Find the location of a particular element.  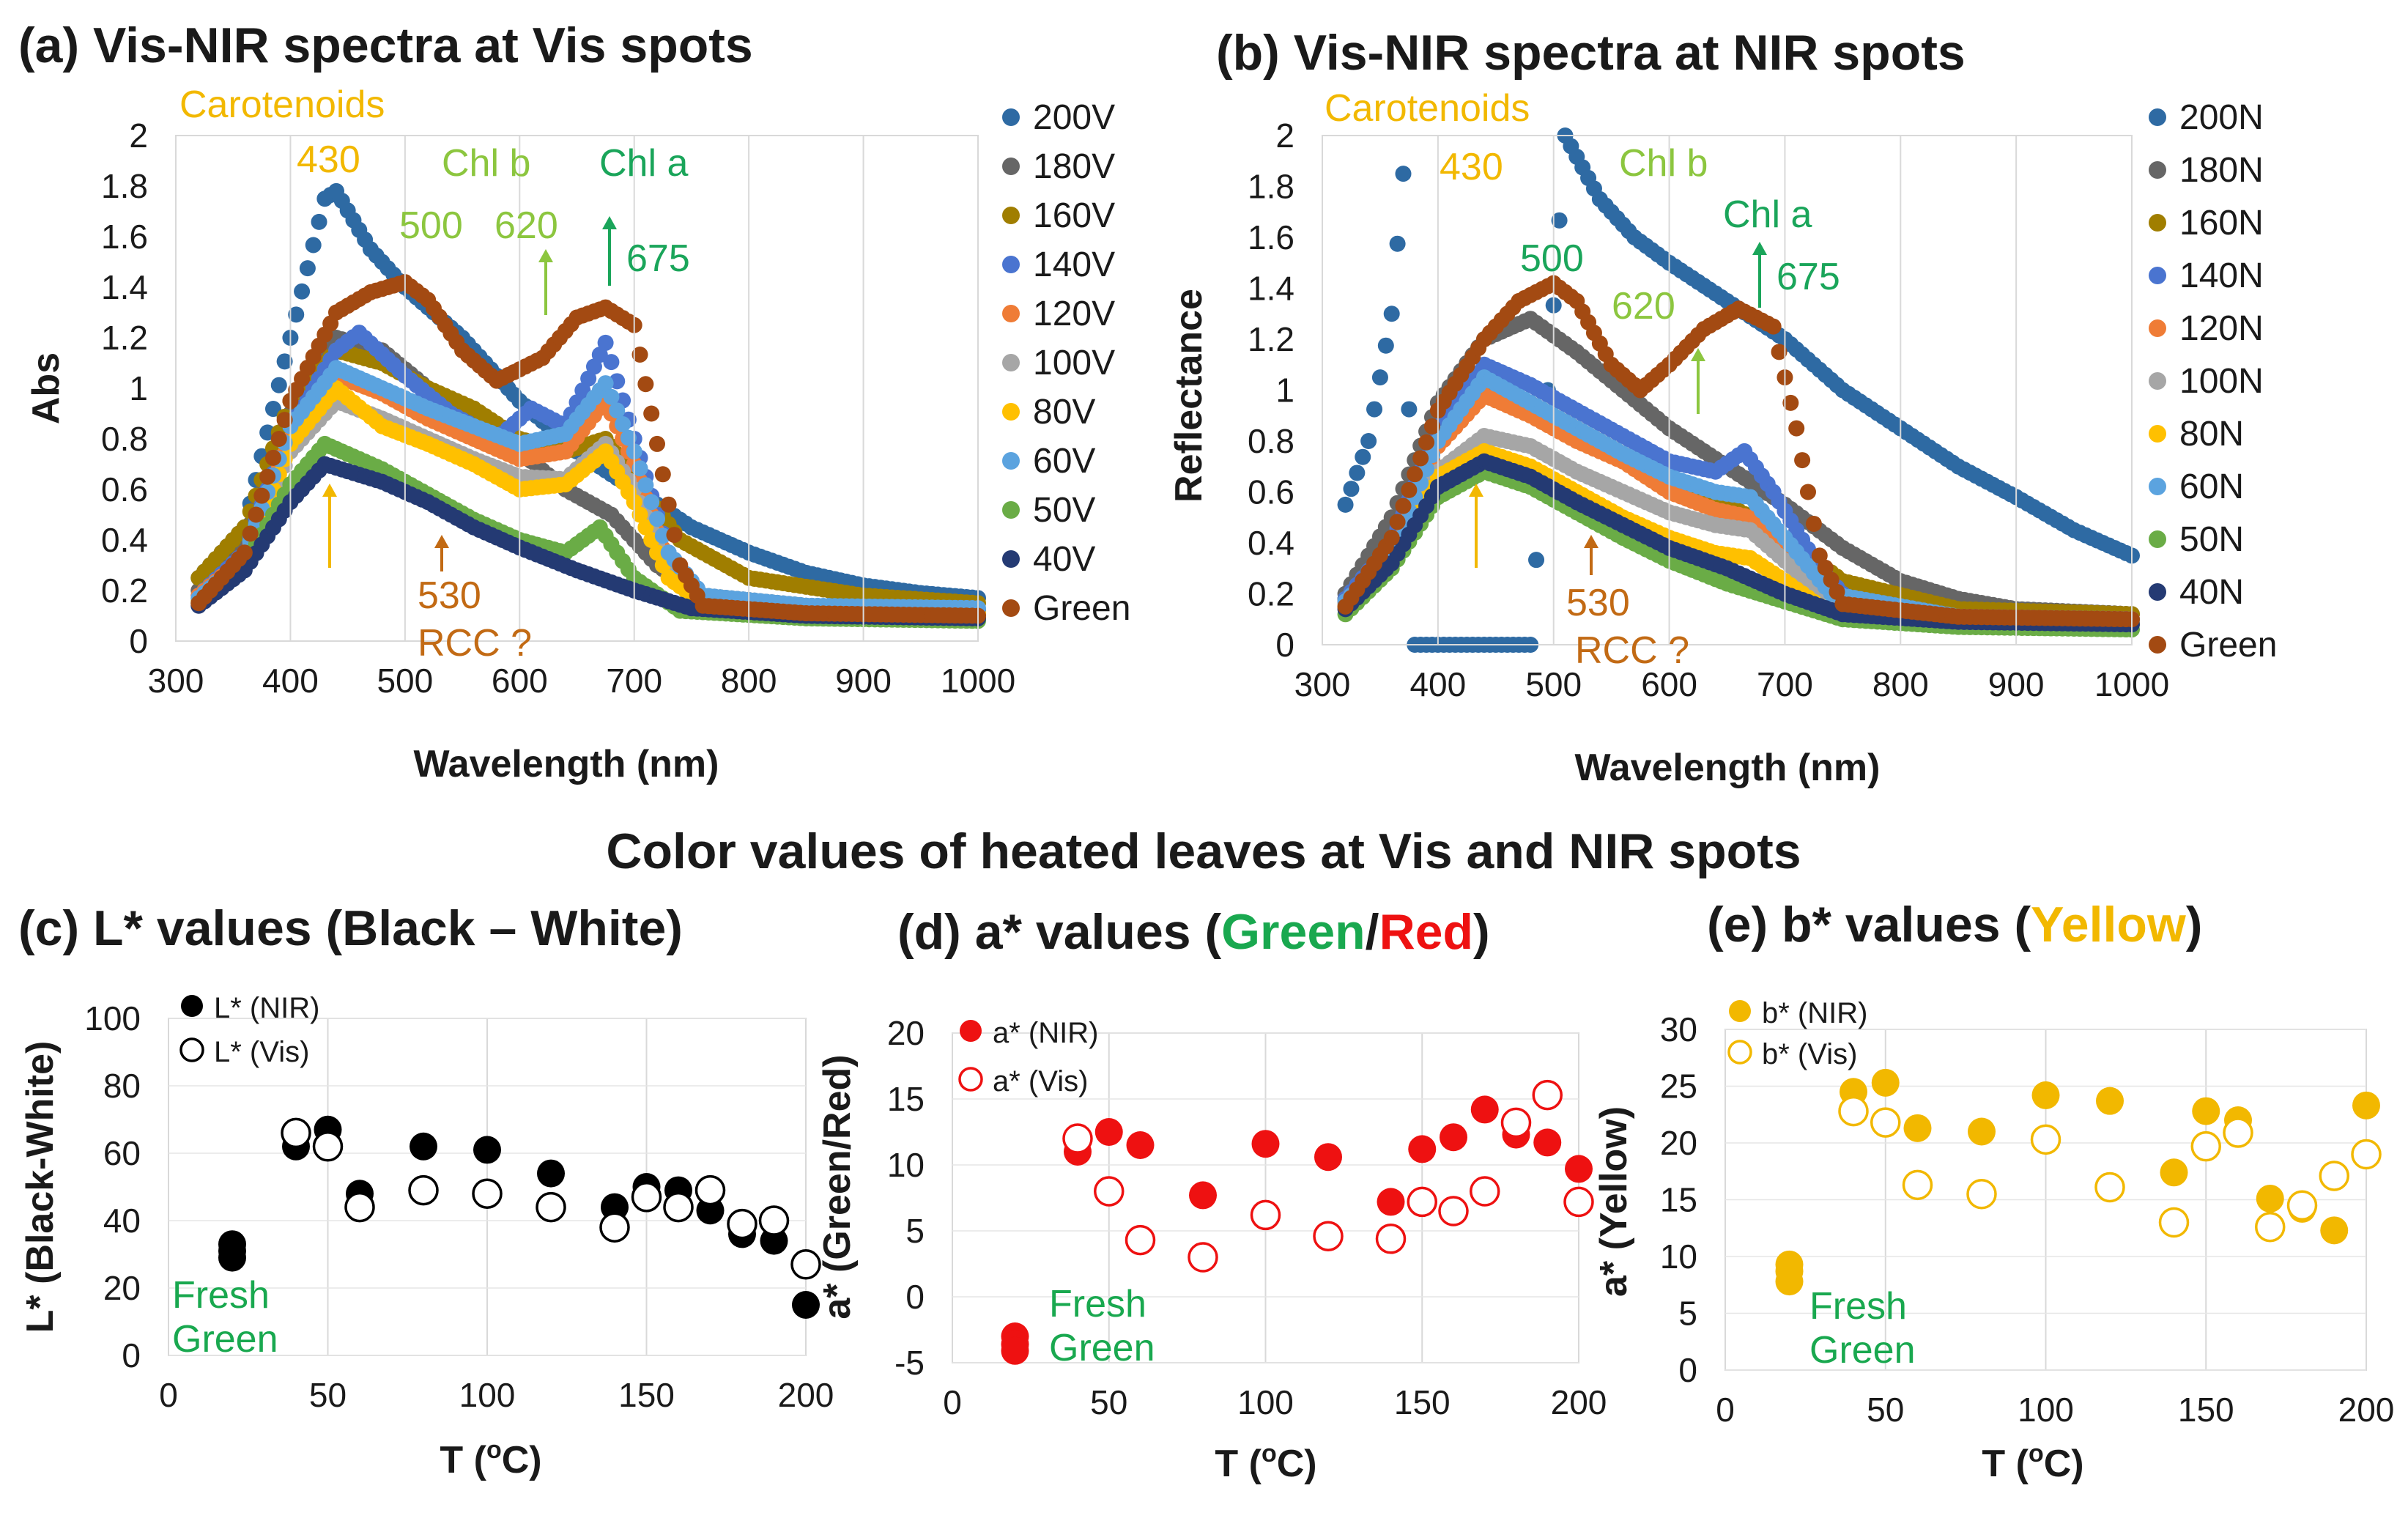

panel-b-ytick-label: 0.2 is located at coordinates (1271, 594).